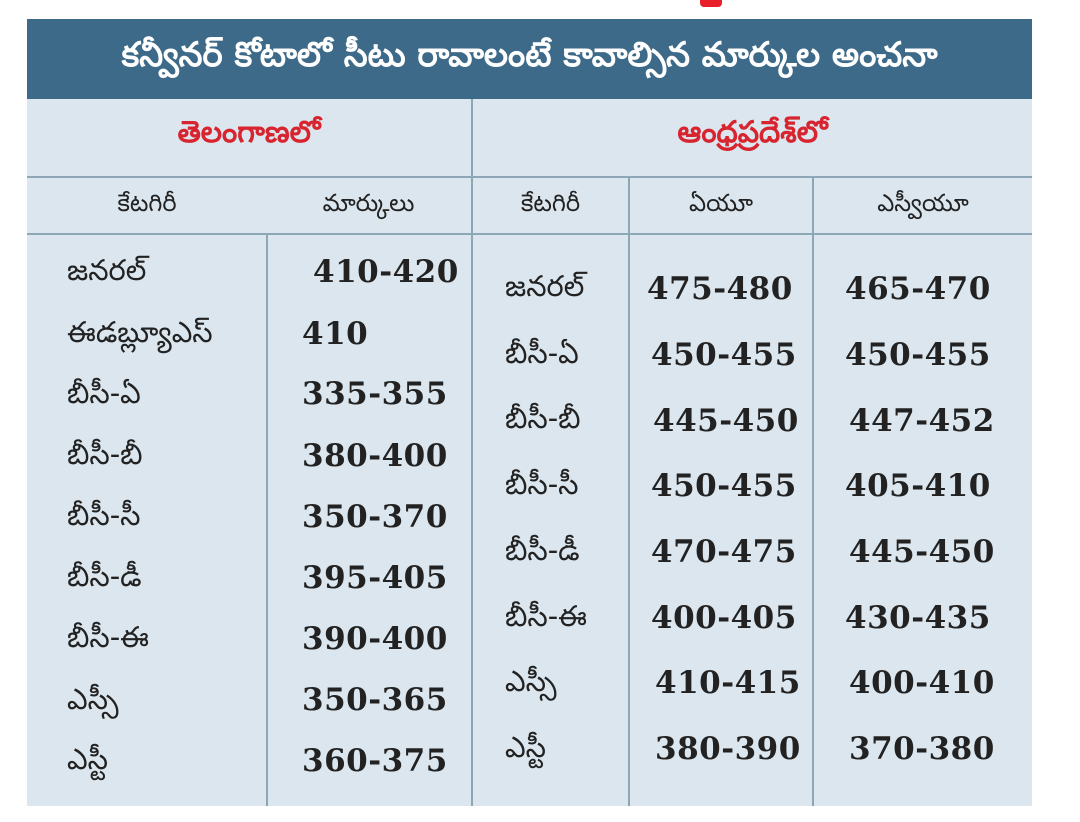 The image size is (1080, 822). What do you see at coordinates (375, 639) in the screenshot?
I see `telangana-marks: 390-400` at bounding box center [375, 639].